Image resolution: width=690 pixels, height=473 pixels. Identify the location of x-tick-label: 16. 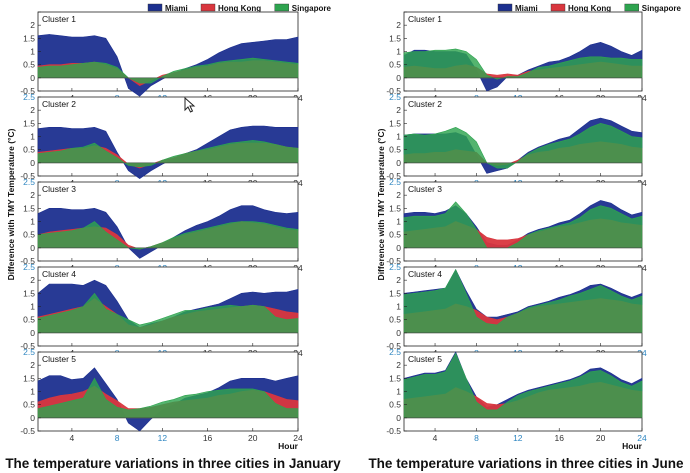
(559, 438).